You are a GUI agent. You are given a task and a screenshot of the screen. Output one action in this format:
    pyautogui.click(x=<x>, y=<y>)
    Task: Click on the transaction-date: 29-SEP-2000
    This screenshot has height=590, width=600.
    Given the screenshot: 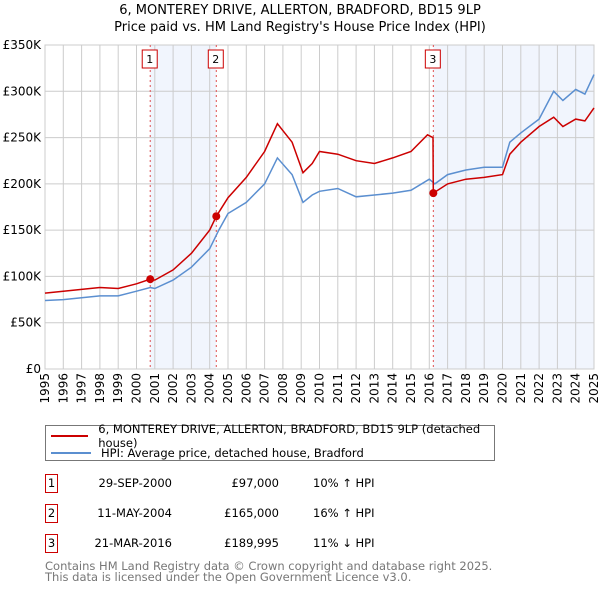 What is the action you would take?
    pyautogui.click(x=135, y=483)
    